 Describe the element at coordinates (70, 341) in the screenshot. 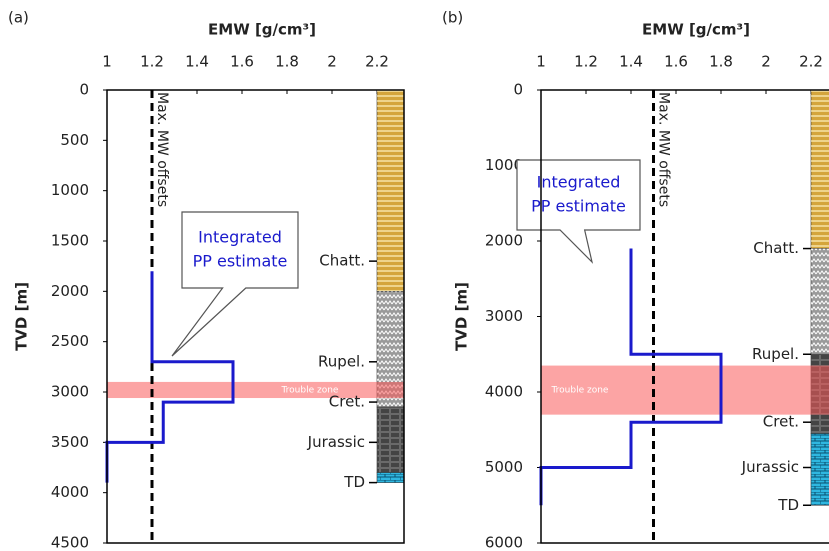

I see `y-tick-label: 2500` at that location.